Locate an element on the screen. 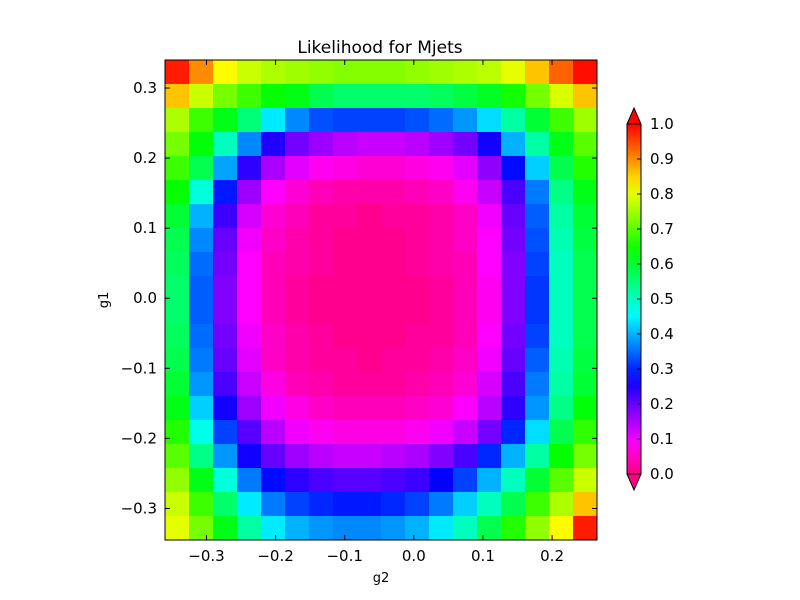 This screenshot has width=800, height=600. colorbar-extend-min is located at coordinates (634, 482).